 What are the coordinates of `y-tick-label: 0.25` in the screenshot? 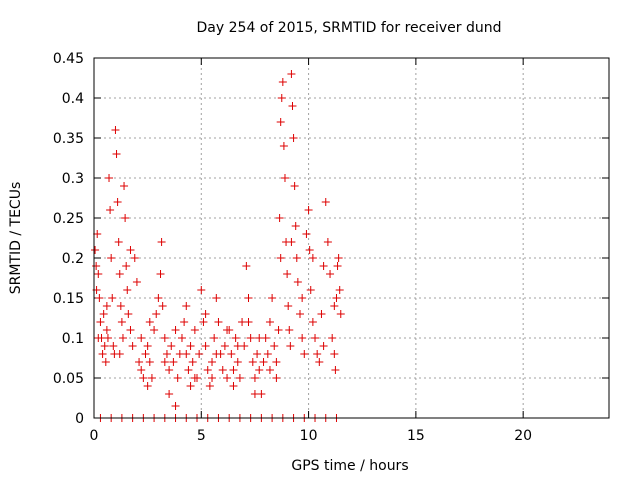 It's located at (68, 219).